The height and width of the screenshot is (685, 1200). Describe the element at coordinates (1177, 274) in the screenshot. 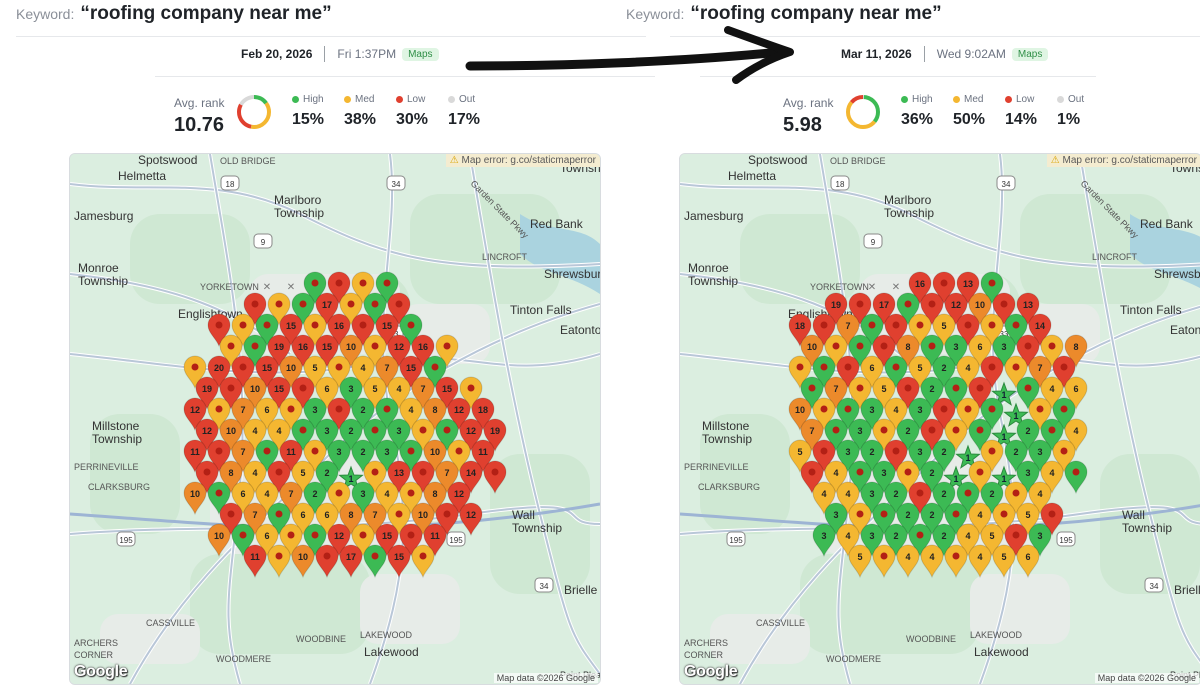

I see `place-label: Shrewsbury` at that location.